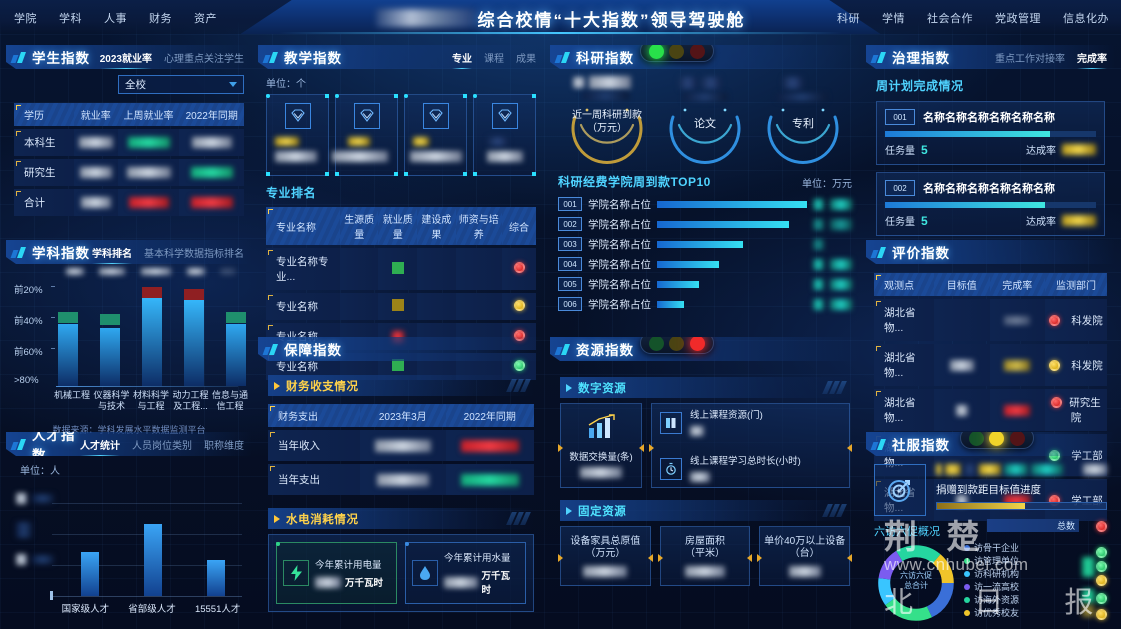 This screenshot has width=1121, height=629. Describe the element at coordinates (25, 19) in the screenshot. I see `nav-item-xueyuan: 学院` at that location.